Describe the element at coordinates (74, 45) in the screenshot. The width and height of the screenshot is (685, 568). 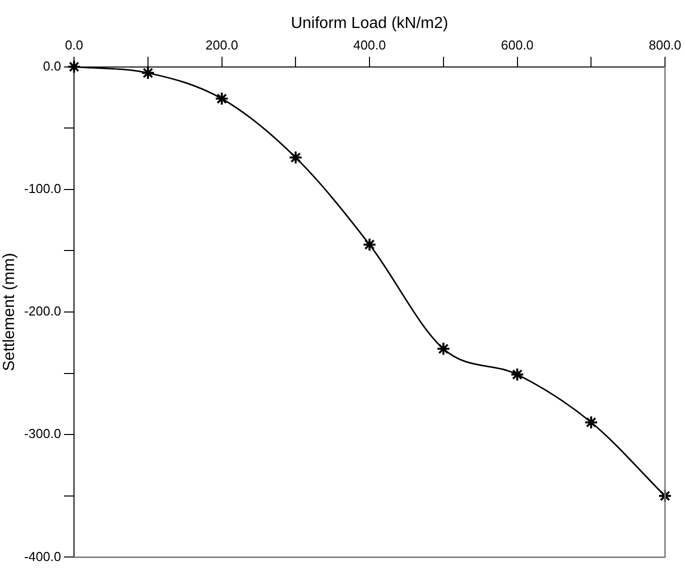
I see `x-tick-label: 0.0` at that location.